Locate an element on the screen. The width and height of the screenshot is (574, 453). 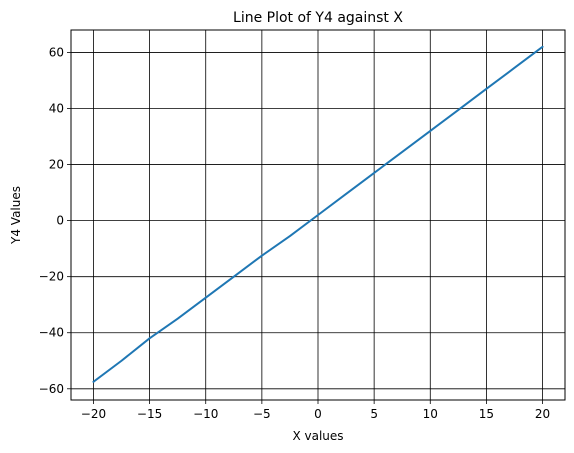
x-tick-label: 15 is located at coordinates (486, 414).